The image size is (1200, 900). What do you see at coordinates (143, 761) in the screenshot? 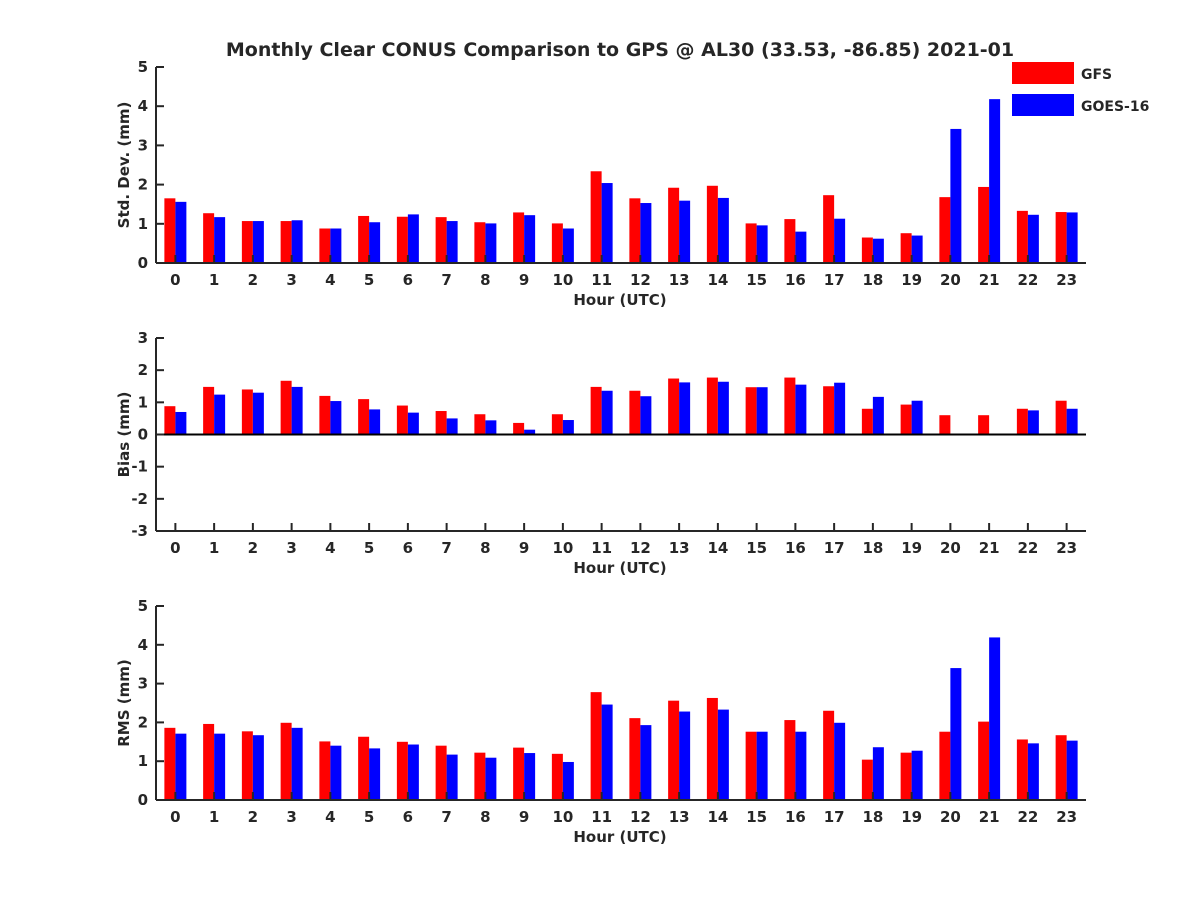
I see `y-tick-label: 1` at bounding box center [143, 761].